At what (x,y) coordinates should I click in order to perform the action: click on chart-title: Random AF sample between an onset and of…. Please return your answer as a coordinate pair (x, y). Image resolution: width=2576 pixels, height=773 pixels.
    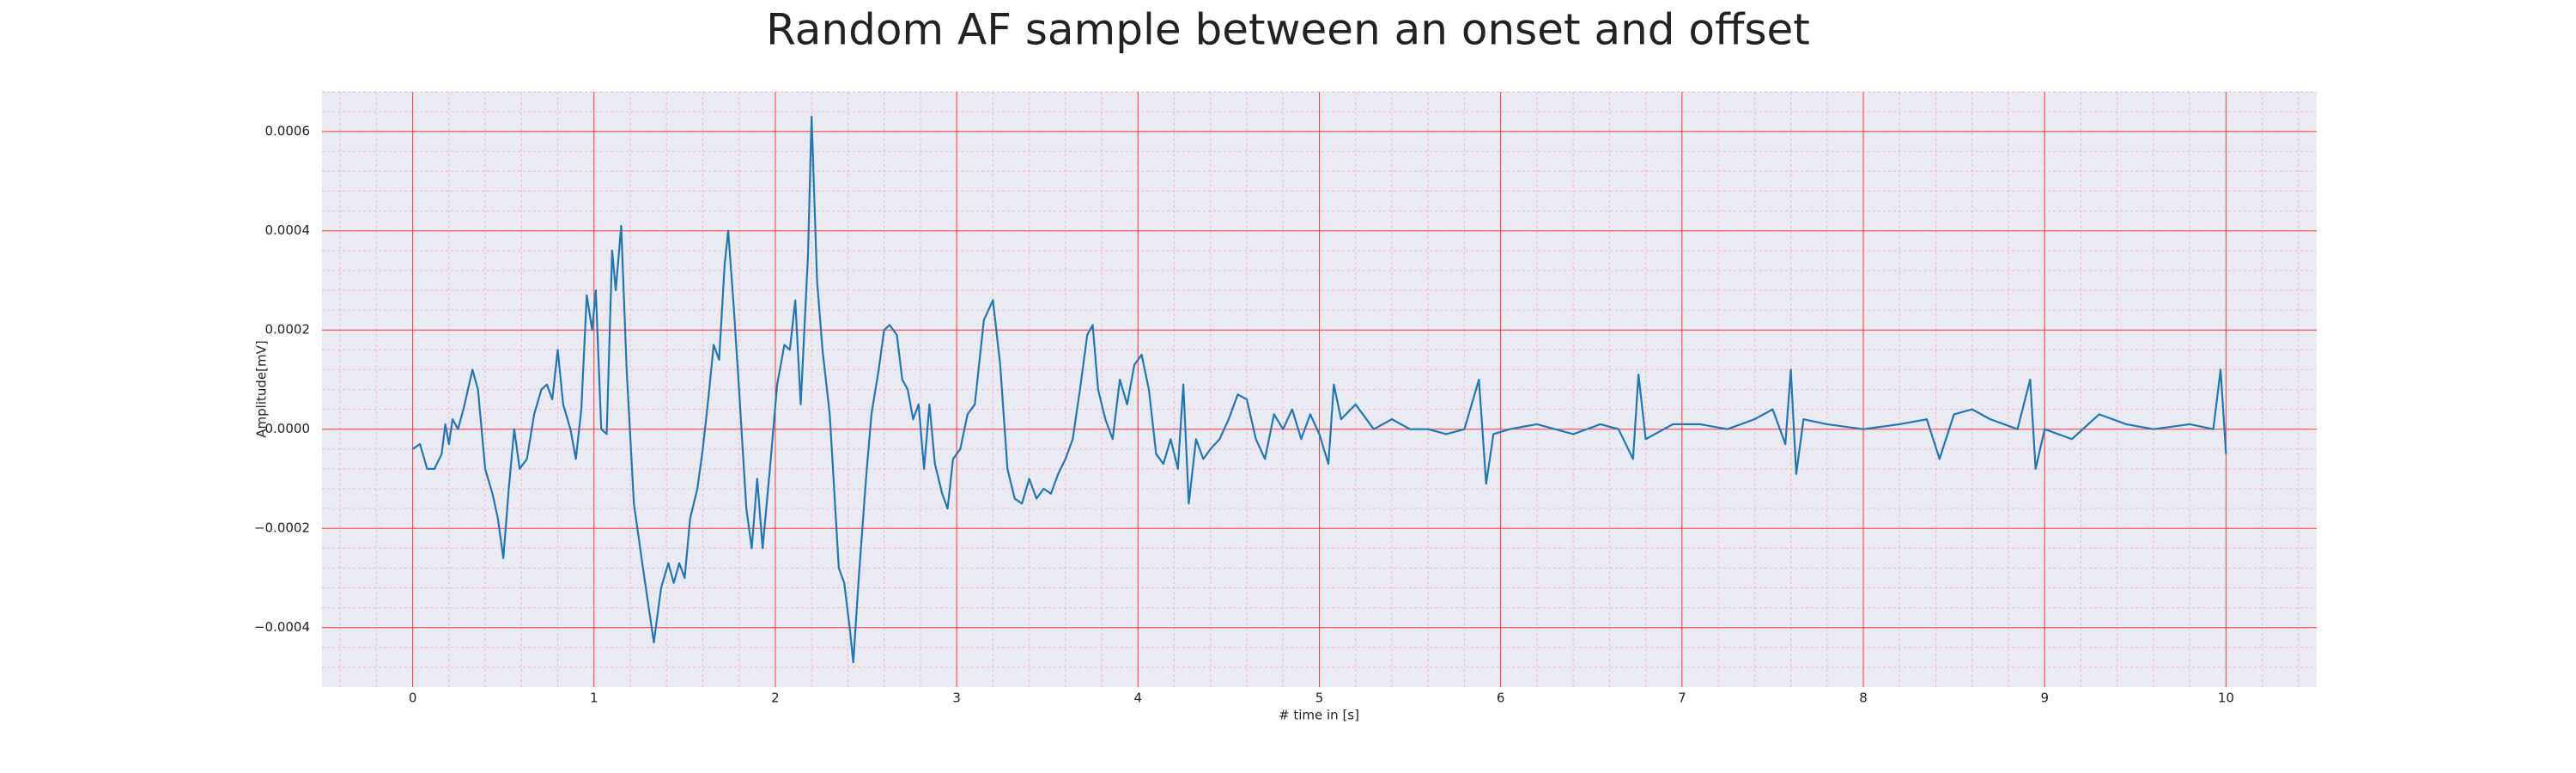
    Looking at the image, I should click on (1288, 30).